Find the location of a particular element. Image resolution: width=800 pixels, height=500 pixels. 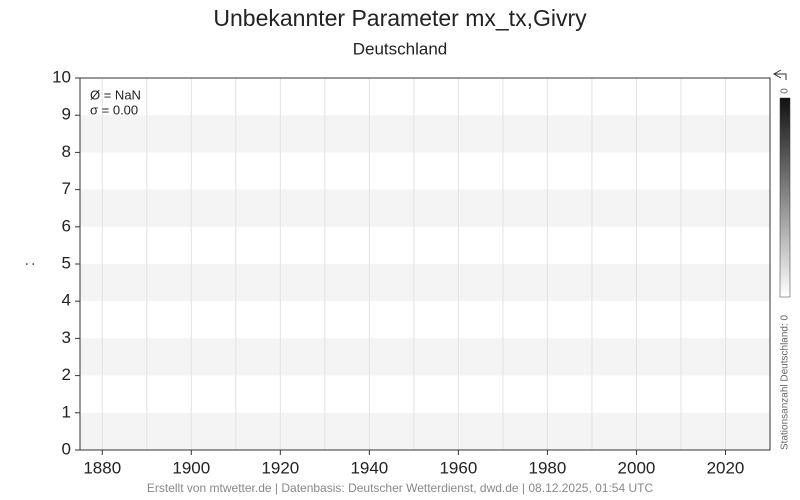

y-tick-label: 0 is located at coordinates (66, 448).